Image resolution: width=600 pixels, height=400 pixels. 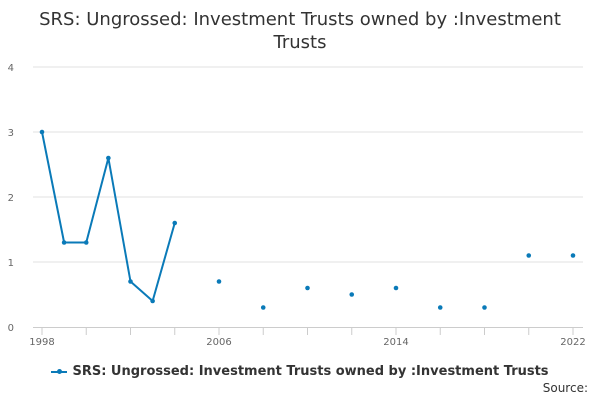 What do you see at coordinates (11, 68) in the screenshot?
I see `y-tick-label: 4` at bounding box center [11, 68].